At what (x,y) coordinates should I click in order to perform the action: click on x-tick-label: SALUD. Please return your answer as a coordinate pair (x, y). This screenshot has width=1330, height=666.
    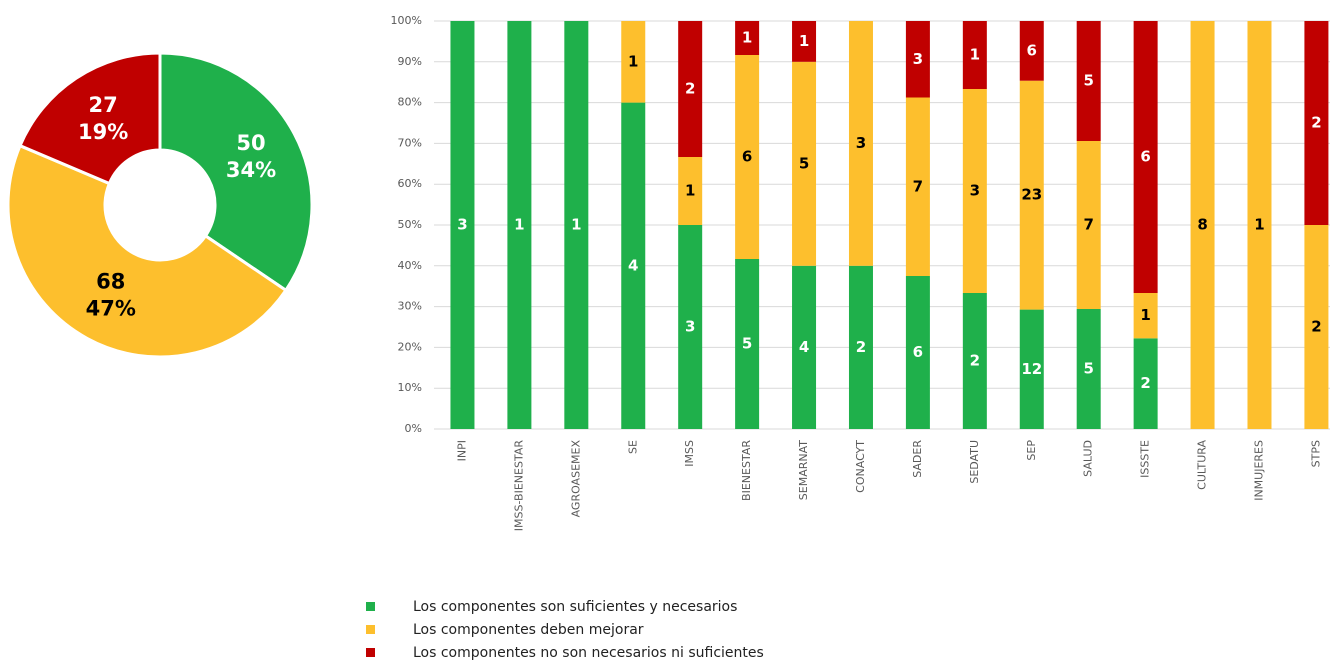
    Looking at the image, I should click on (1088, 458).